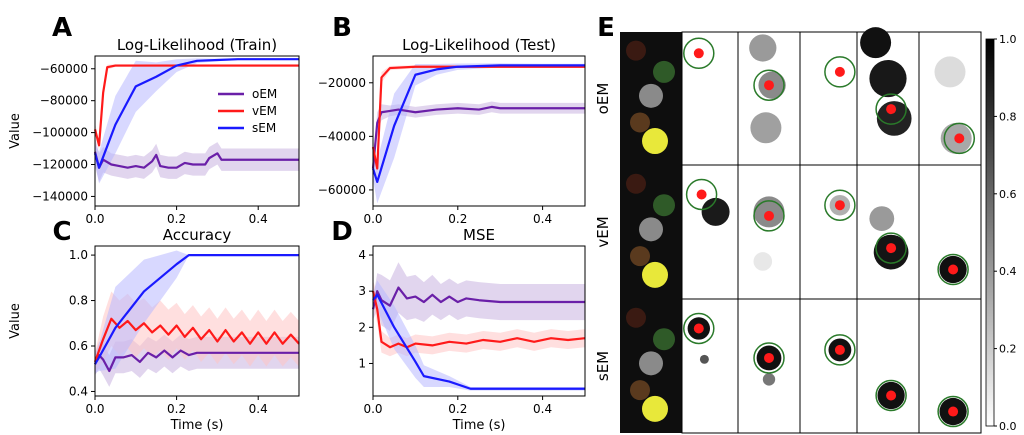  Describe the element at coordinates (655, 408) in the screenshot. I see `input-yellow-object-sem` at that location.